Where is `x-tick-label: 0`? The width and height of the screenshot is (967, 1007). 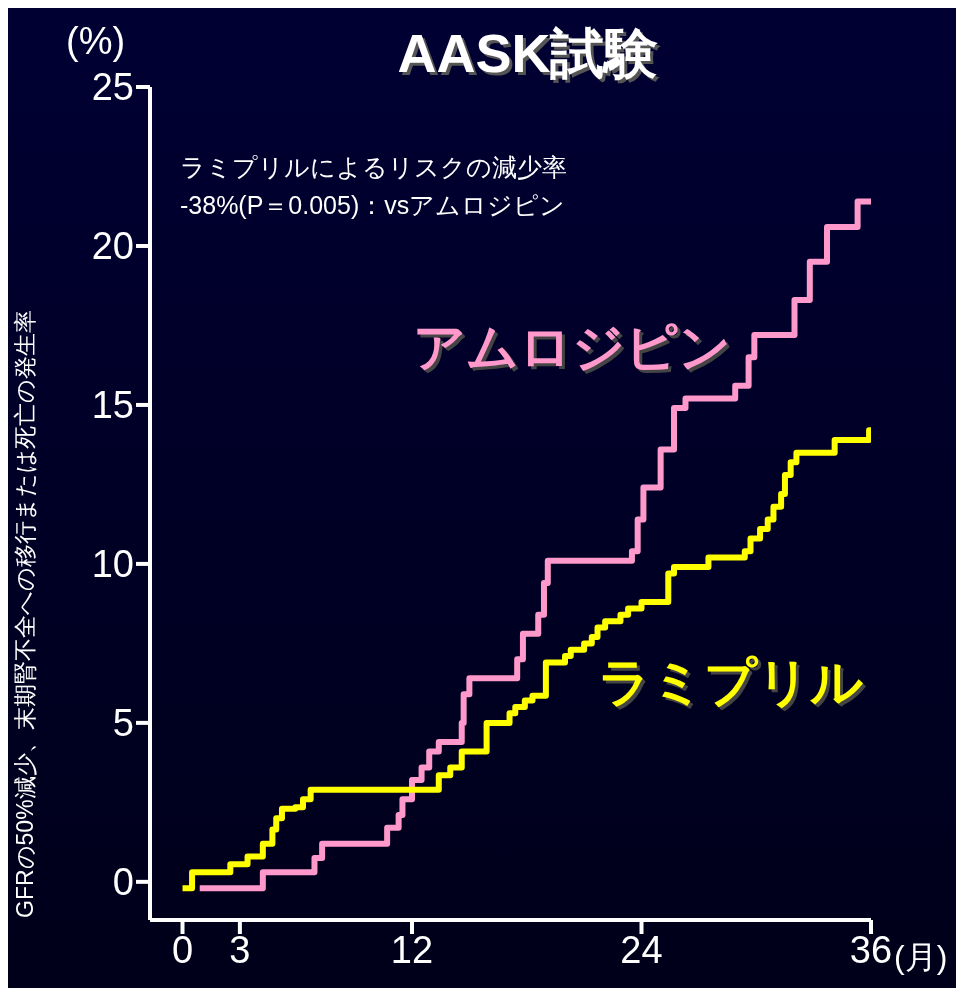 x-tick-label: 0 is located at coordinates (182, 949).